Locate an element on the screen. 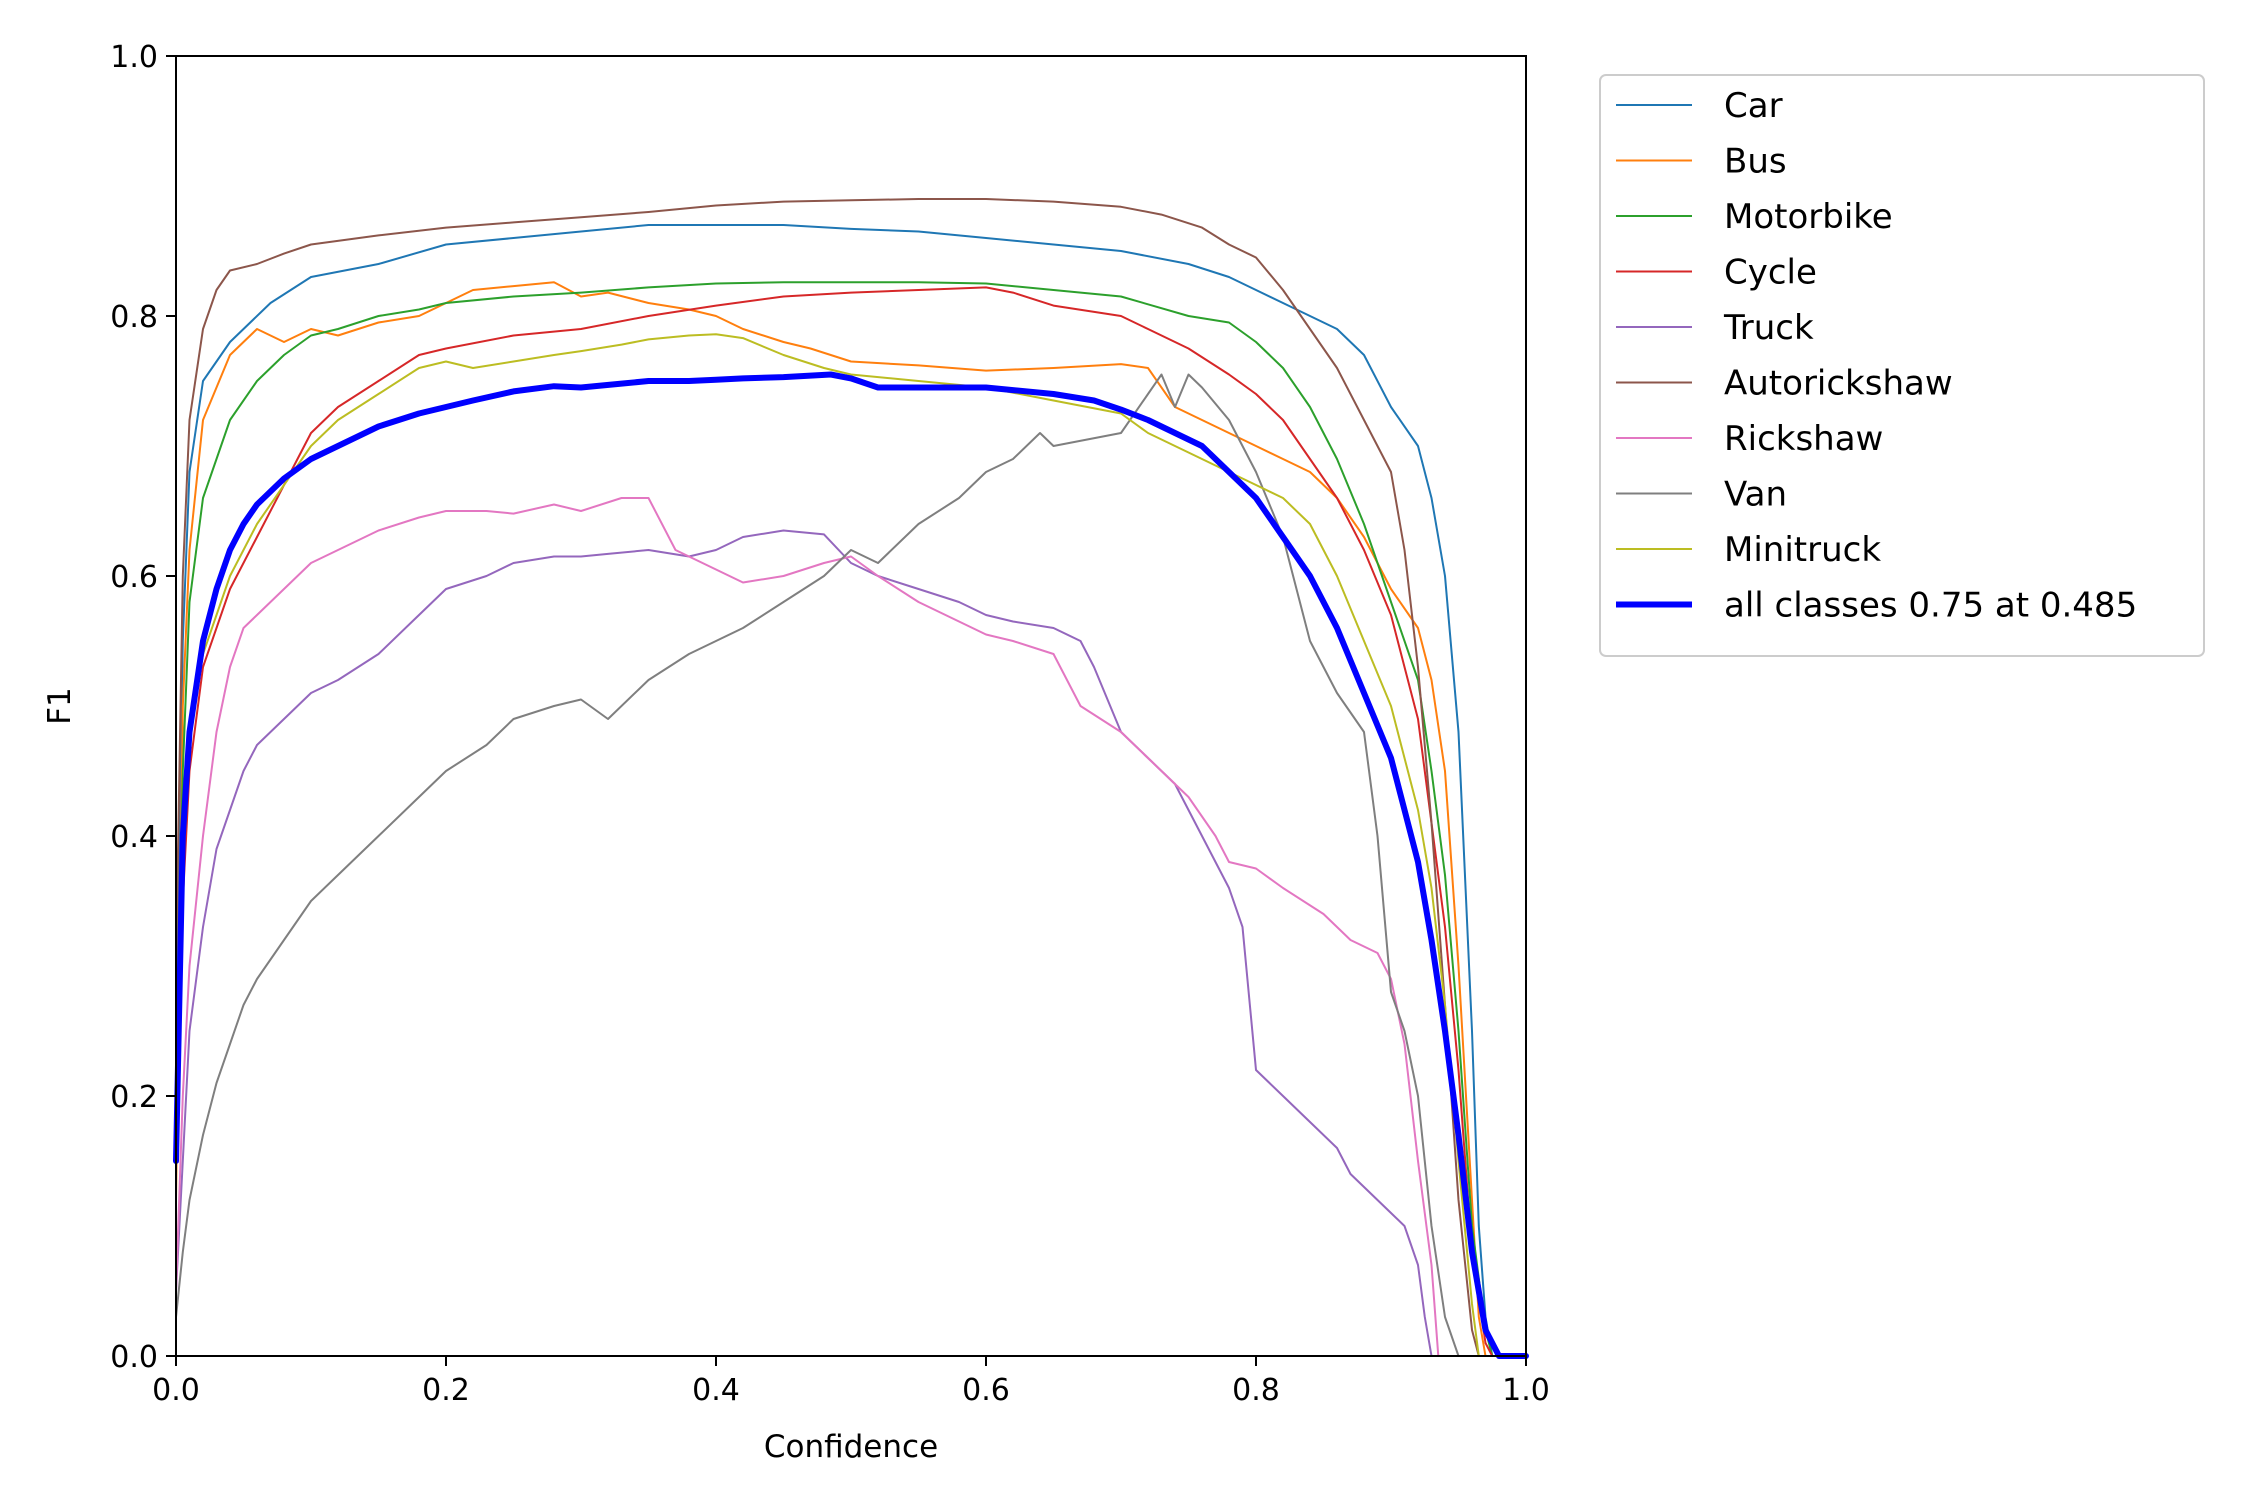  legend-label-truck: Truck is located at coordinates (1768, 328).